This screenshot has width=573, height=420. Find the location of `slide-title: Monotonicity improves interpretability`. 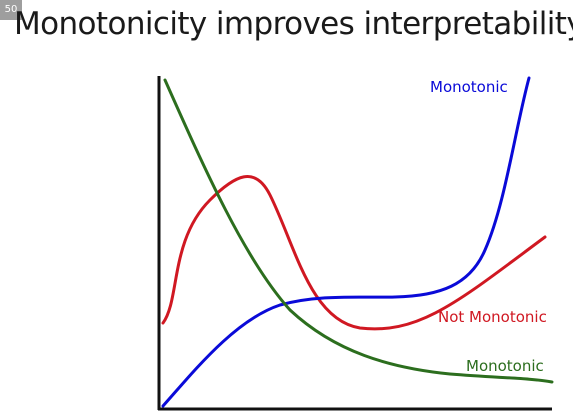

slide-title: Monotonicity improves interpretability is located at coordinates (293, 24).